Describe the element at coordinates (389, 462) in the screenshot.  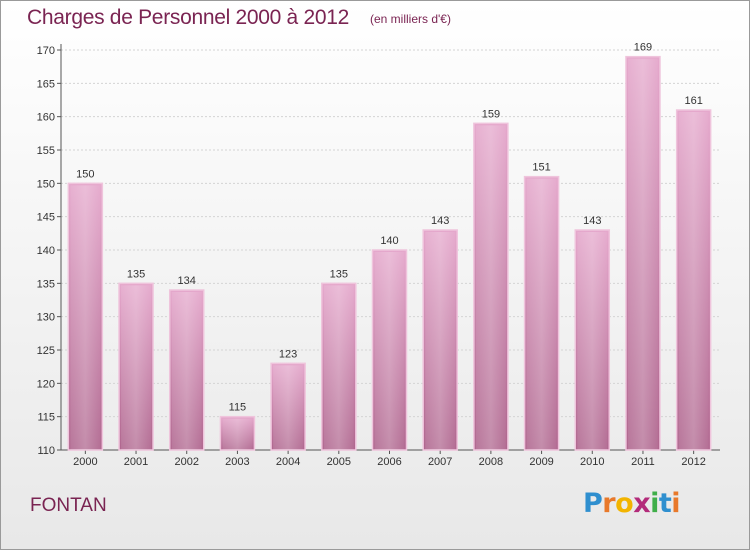
I see `x-tick-label: 2006` at that location.